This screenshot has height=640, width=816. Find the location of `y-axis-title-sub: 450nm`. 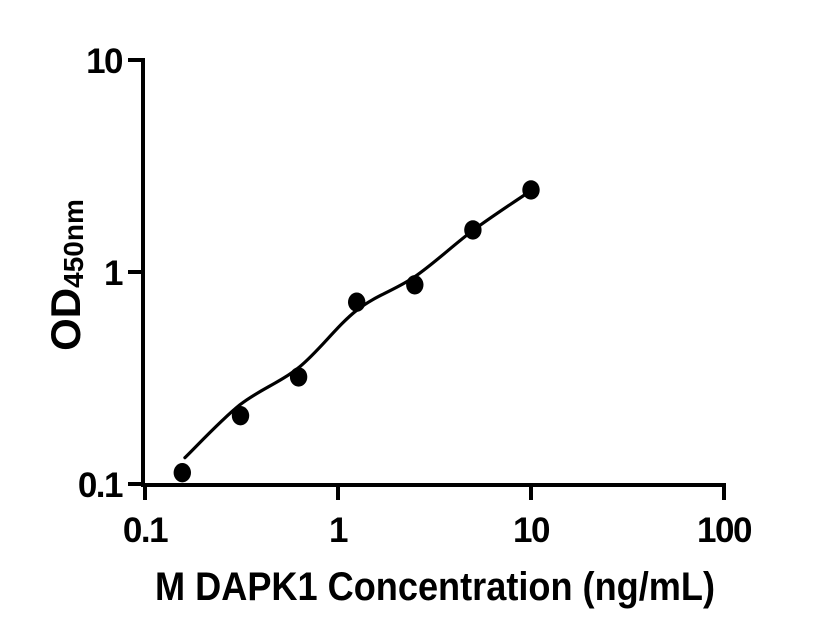

y-axis-title-sub: 450nm is located at coordinates (73, 243).